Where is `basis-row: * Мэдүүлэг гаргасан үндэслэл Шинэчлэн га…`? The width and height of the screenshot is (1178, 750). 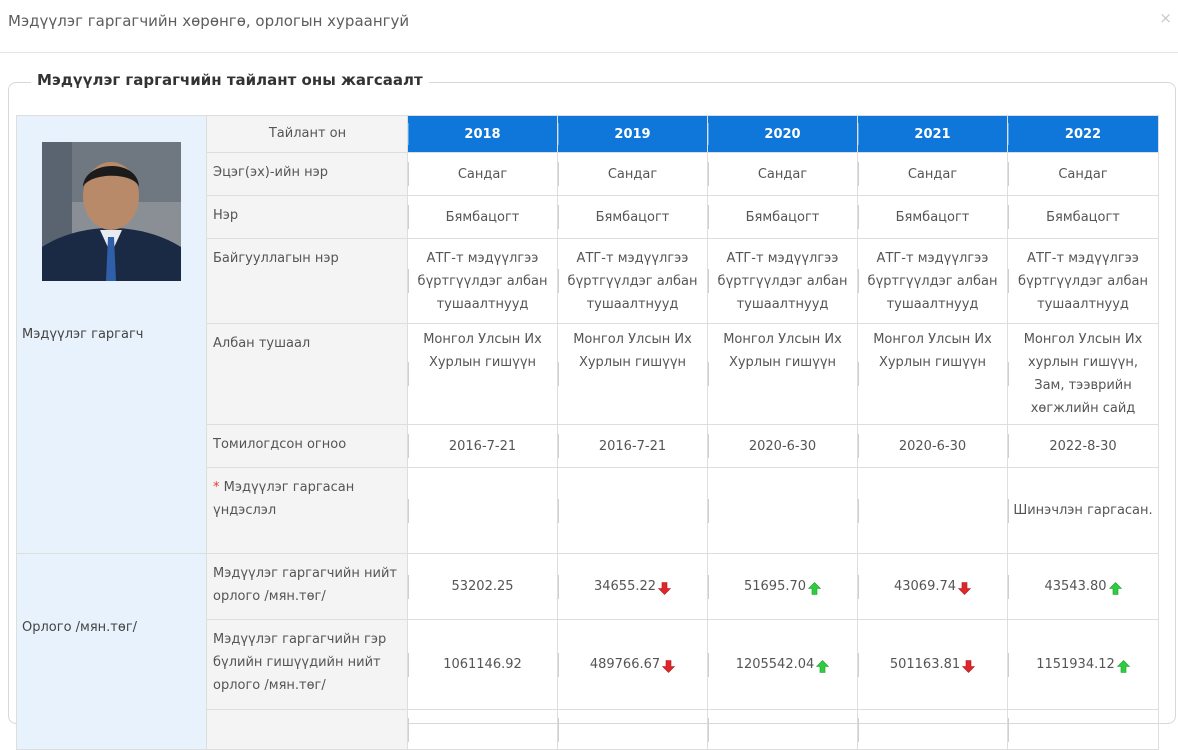 basis-row: * Мэдүүлэг гаргасан үндэслэл Шинэчлэн га… is located at coordinates (588, 510).